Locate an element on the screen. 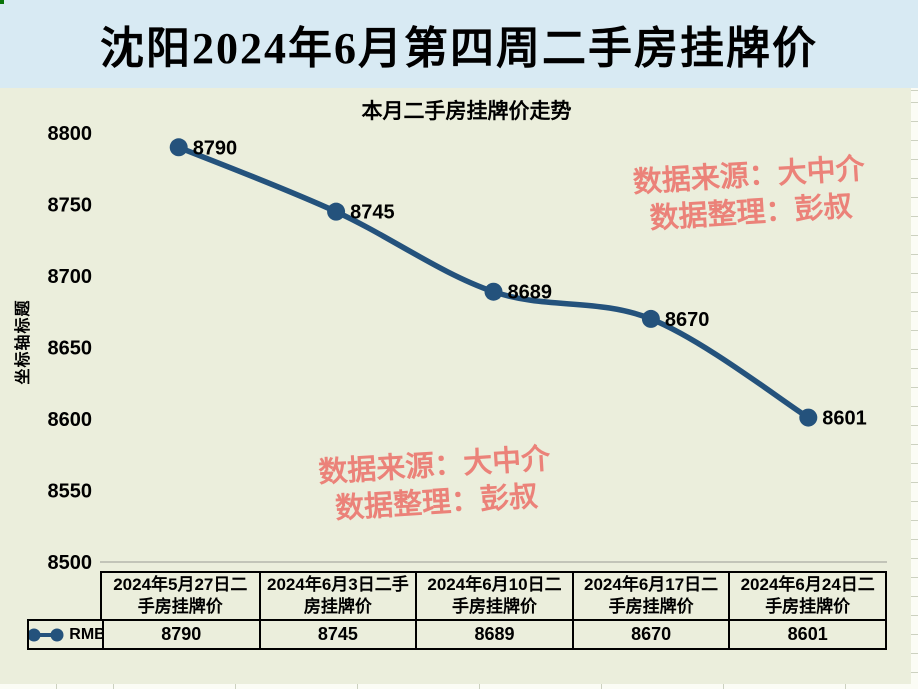  table-value-cell: 8745 is located at coordinates (337, 634).